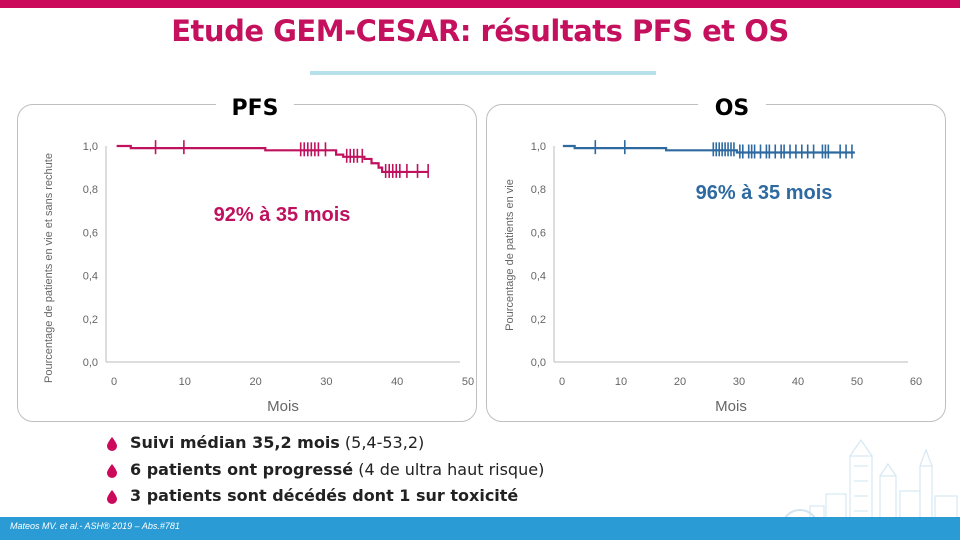  Describe the element at coordinates (90, 233) in the screenshot. I see `y-tick-label: 0,6` at that location.